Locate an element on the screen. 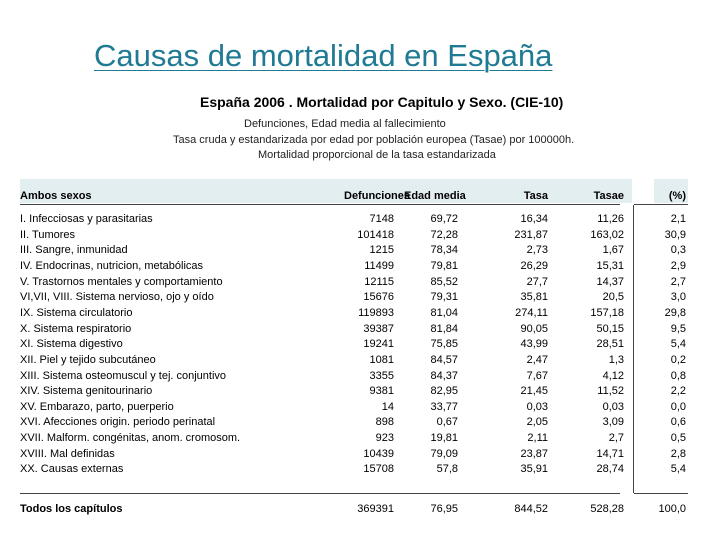 This screenshot has width=720, height=540. row-2-std-rate: 163,02 is located at coordinates (607, 235).